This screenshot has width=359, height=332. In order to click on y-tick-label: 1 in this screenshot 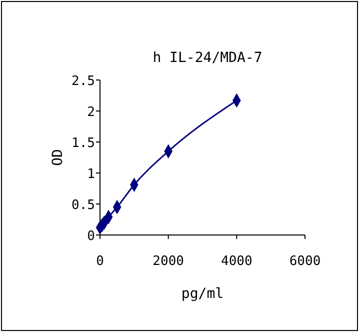, I will do `click(91, 174)`.